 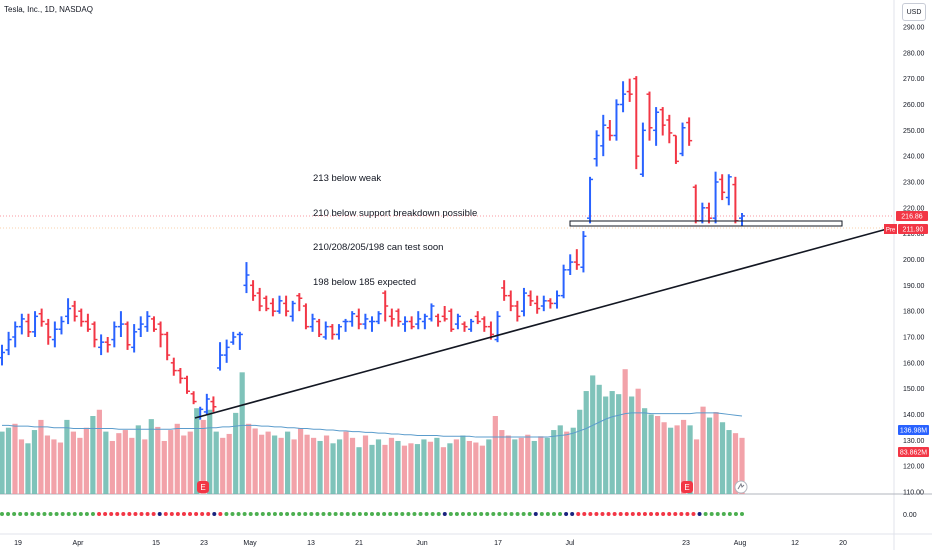 I want to click on event-marker, so click(x=741, y=487).